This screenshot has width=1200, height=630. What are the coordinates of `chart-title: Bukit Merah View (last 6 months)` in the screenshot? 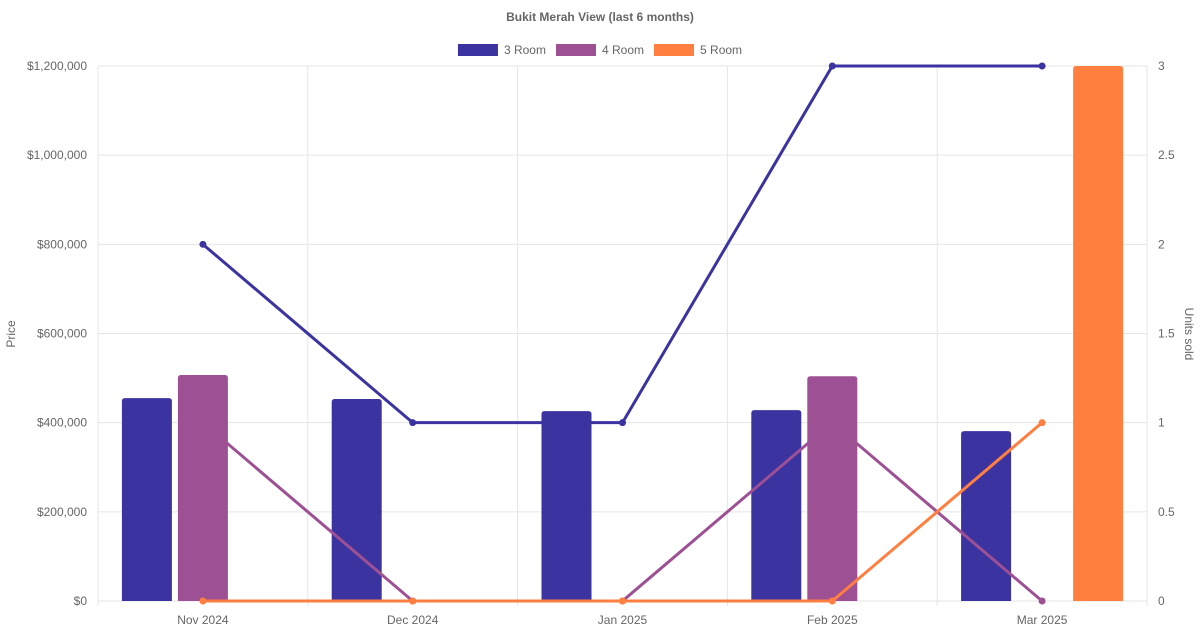 It's located at (600, 17).